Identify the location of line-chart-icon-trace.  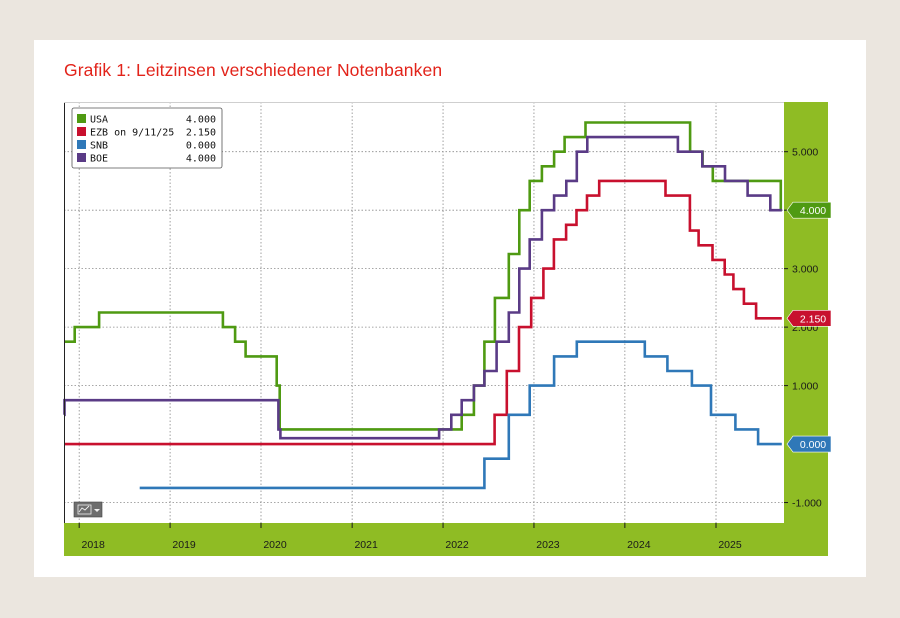
(84, 509).